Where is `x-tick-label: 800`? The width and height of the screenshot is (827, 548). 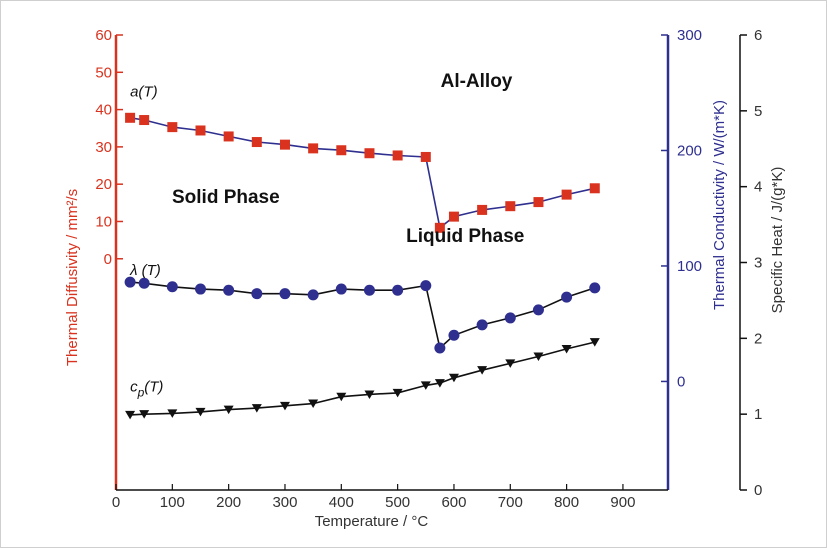 x-tick-label: 800 is located at coordinates (566, 502).